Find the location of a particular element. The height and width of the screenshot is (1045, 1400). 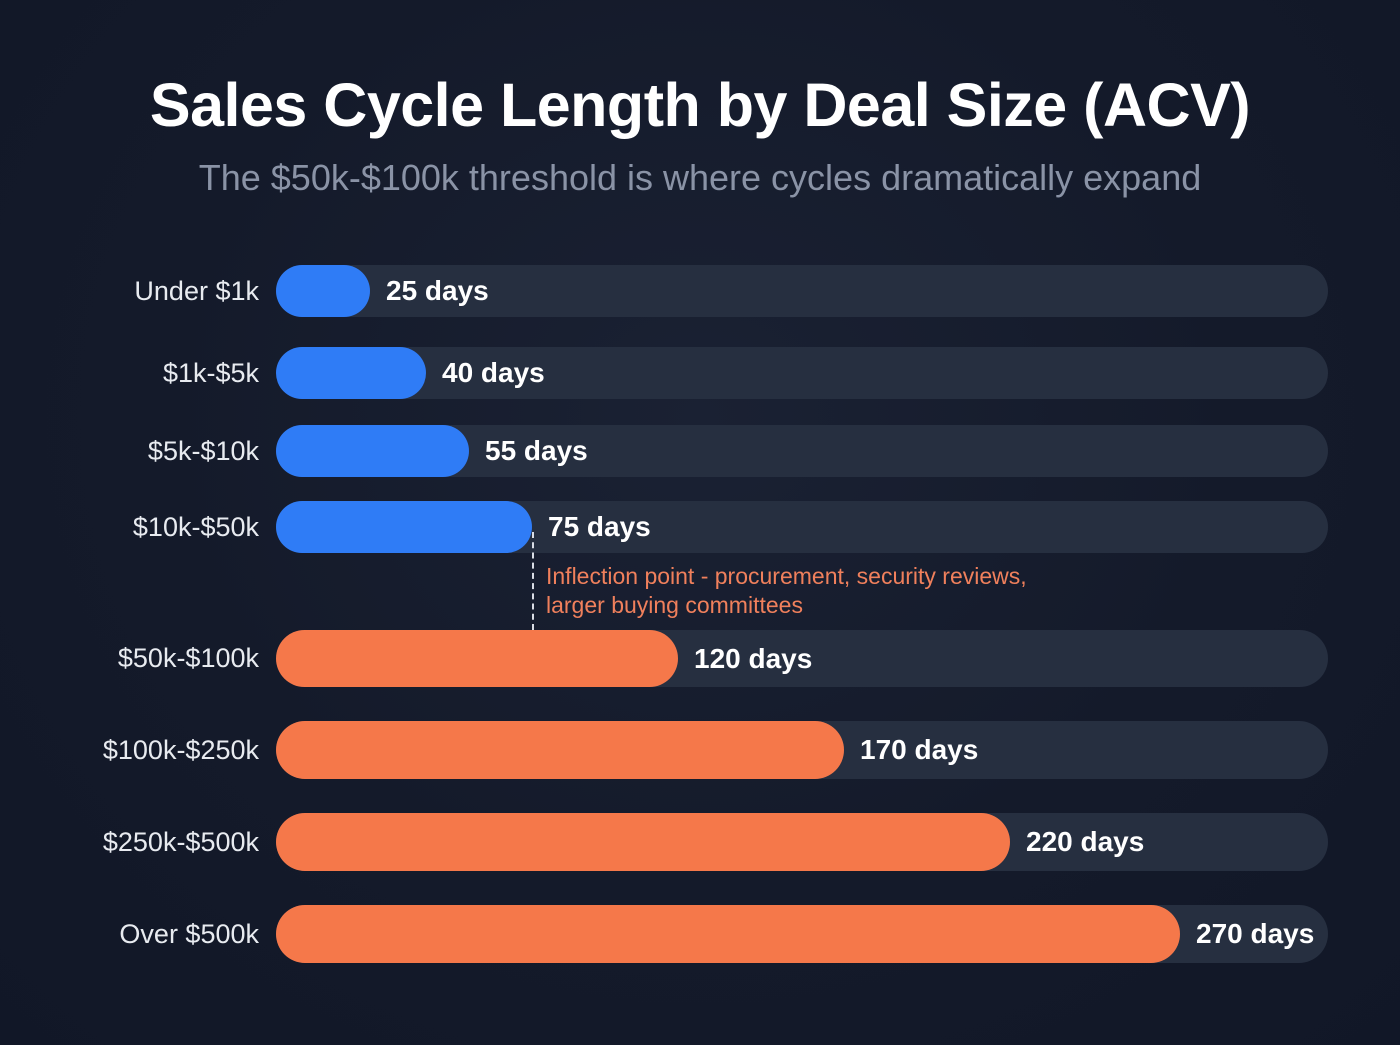

bar-row: $10k-$50k 75 days is located at coordinates (700, 527).